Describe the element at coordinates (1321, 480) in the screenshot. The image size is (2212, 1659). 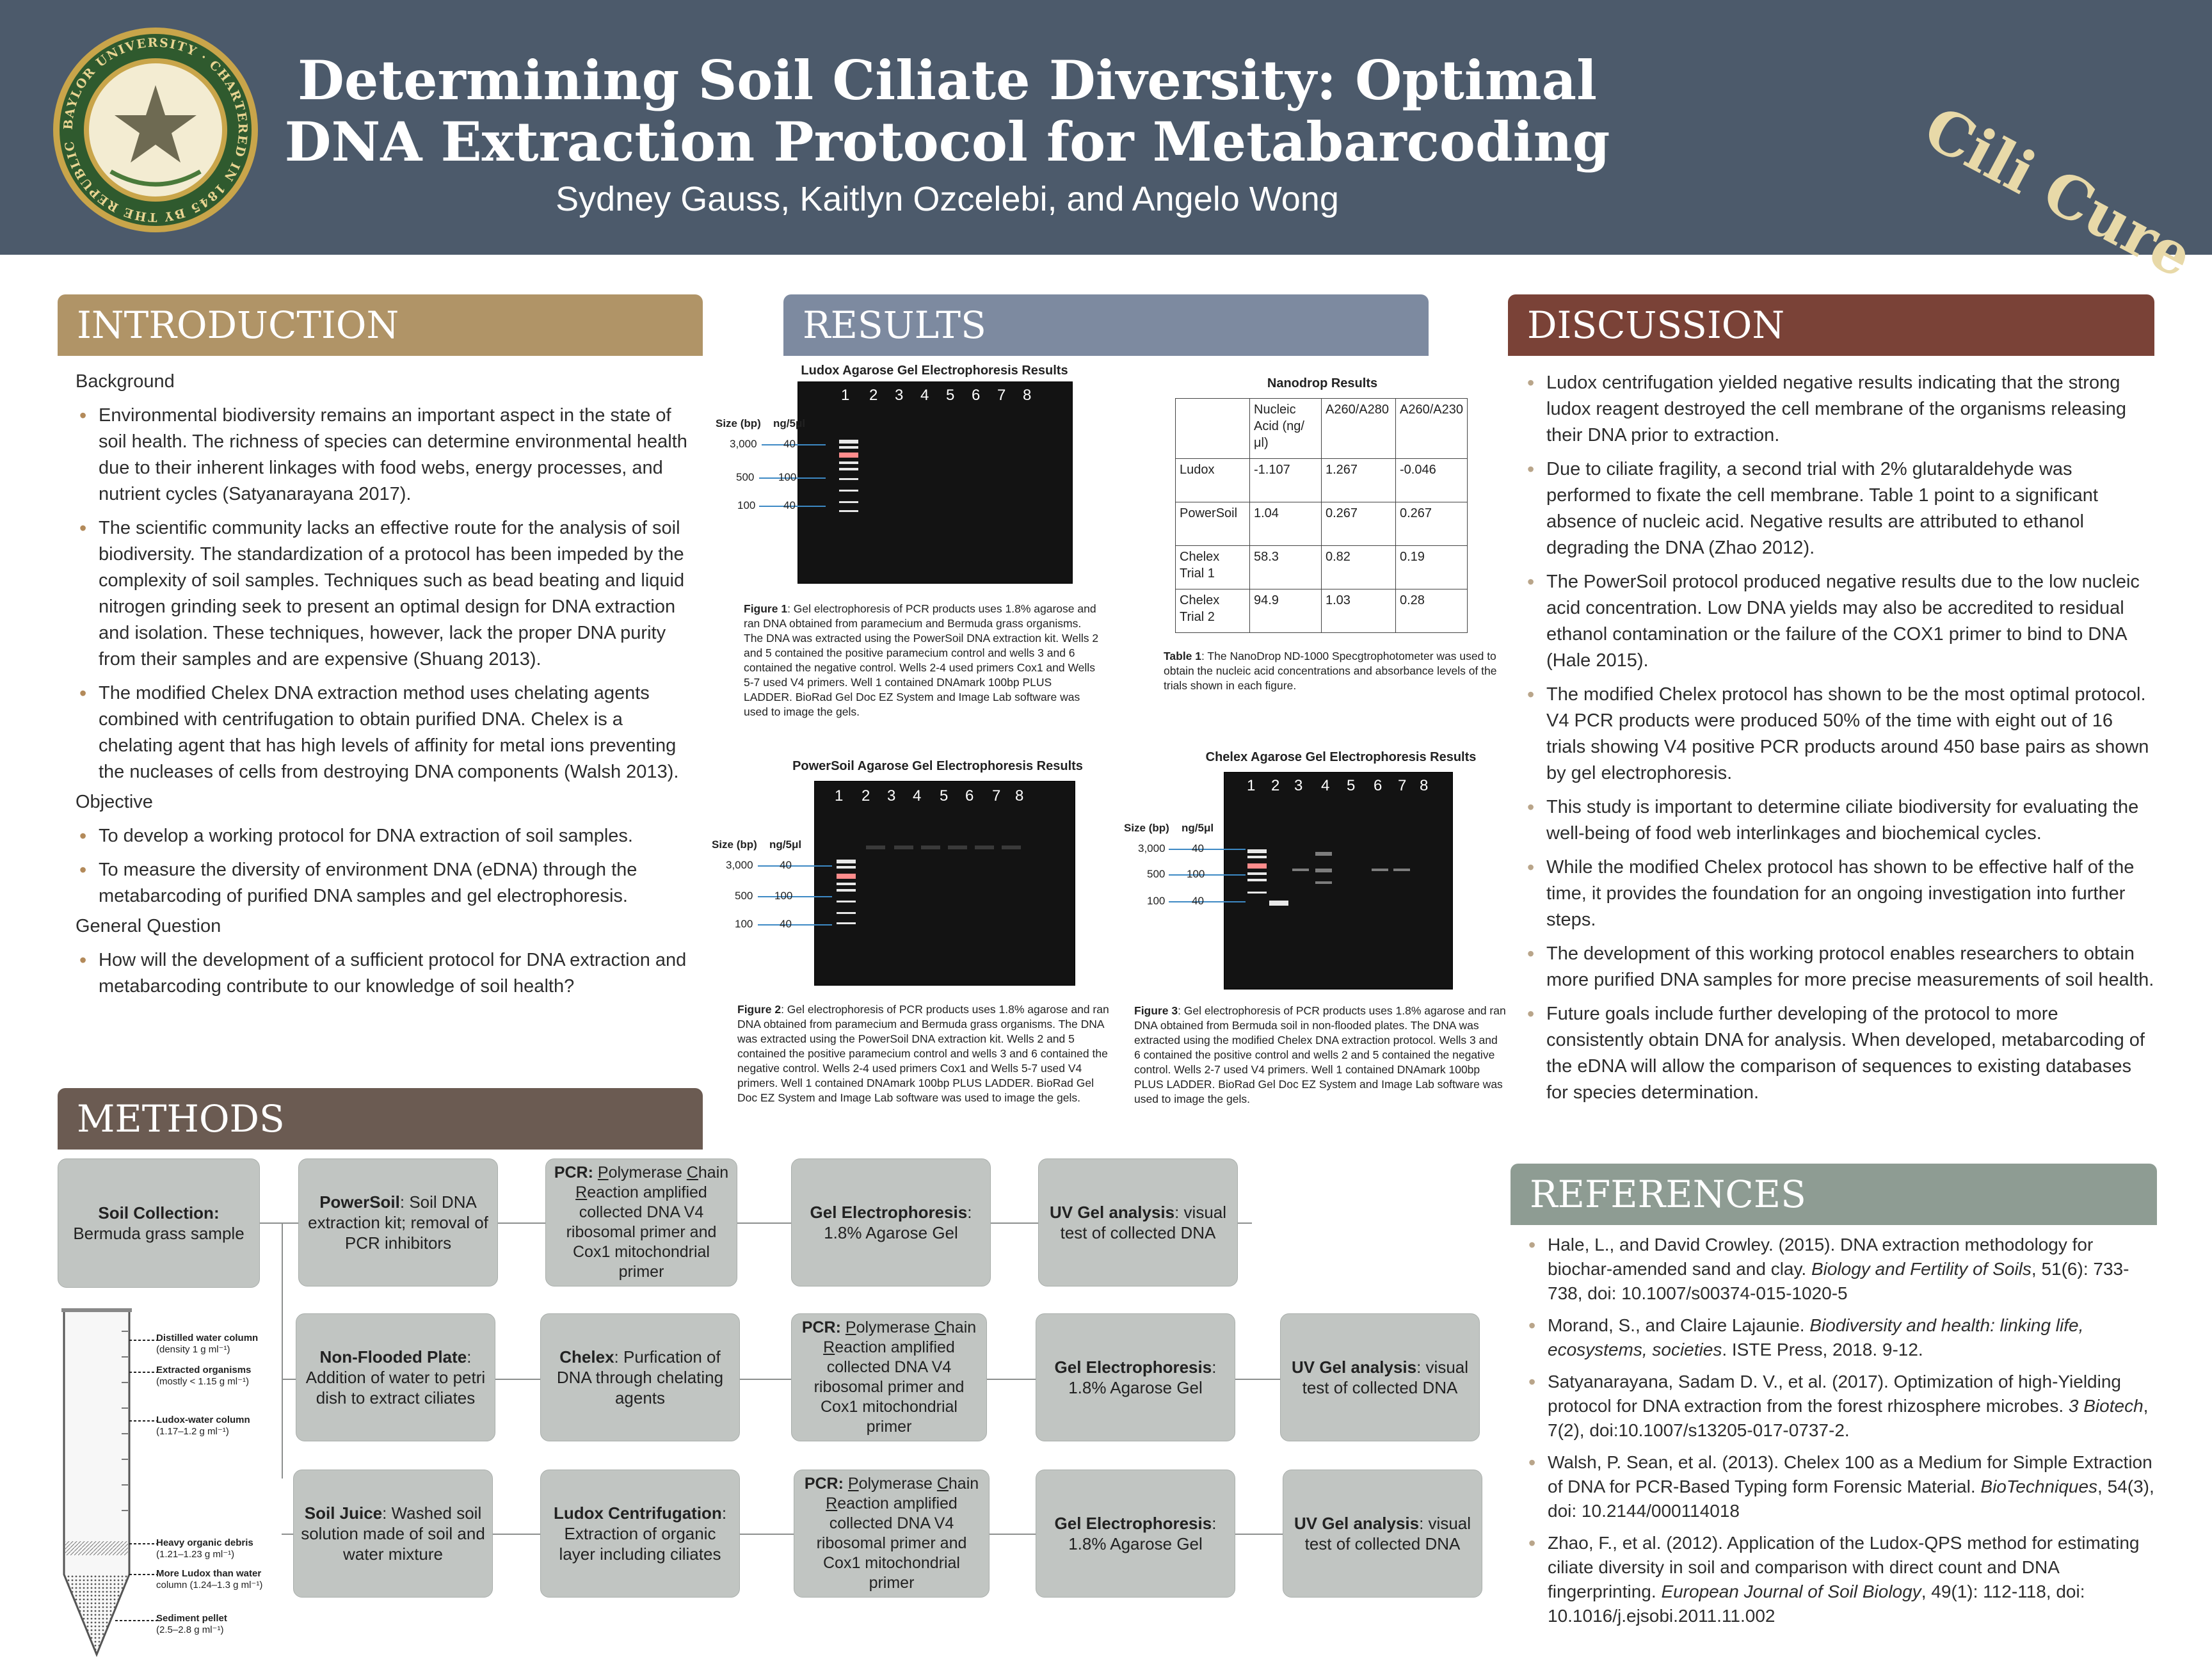
I see `table-row: Ludox -1.107 1.267 -0.046` at that location.